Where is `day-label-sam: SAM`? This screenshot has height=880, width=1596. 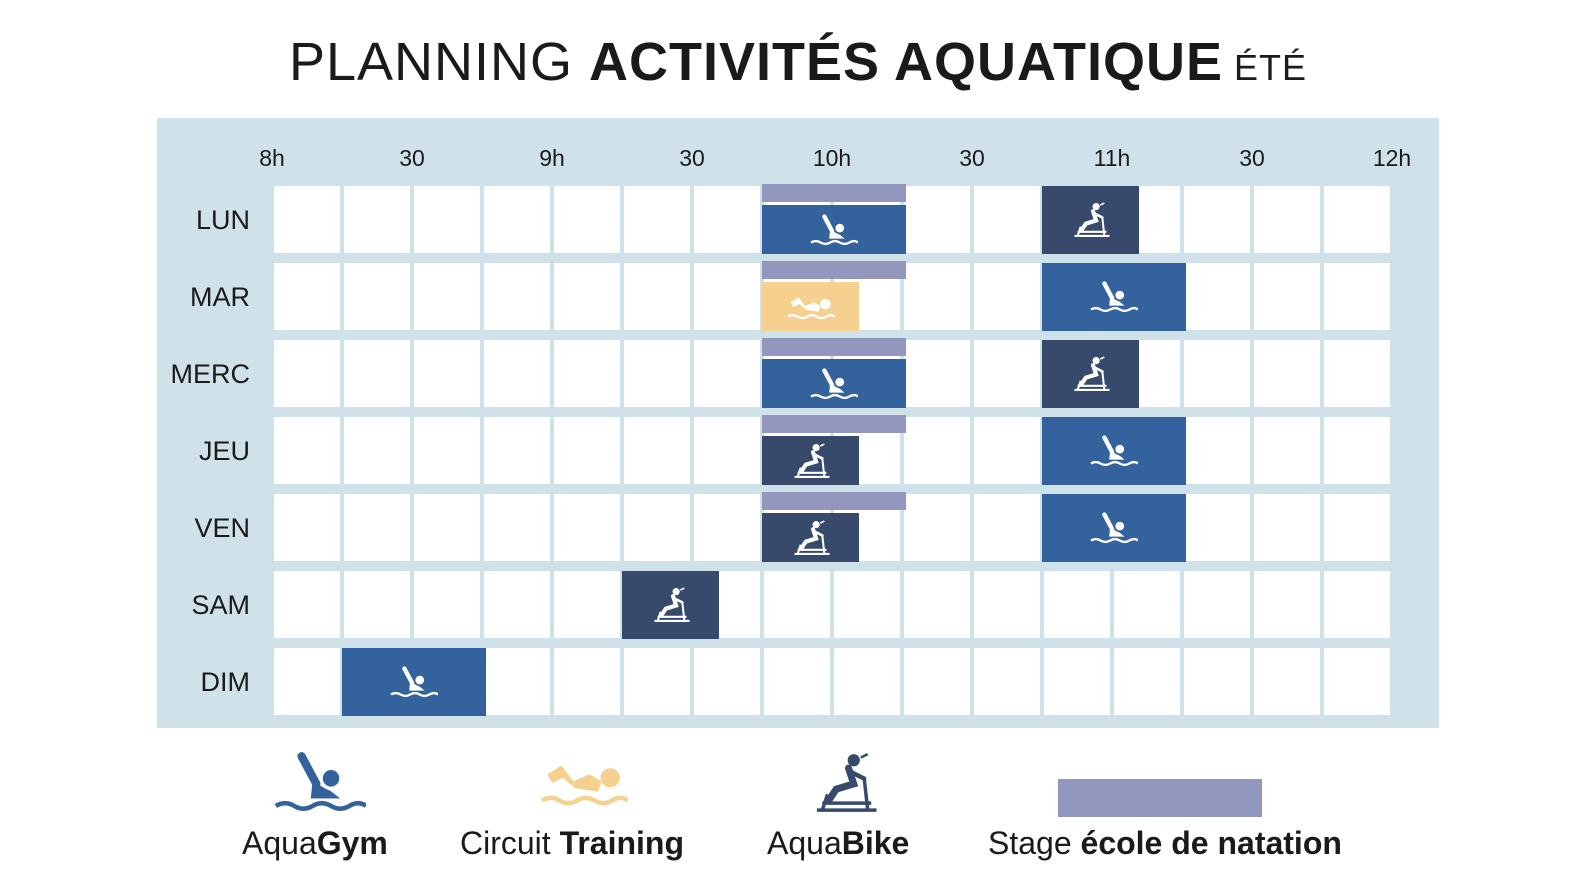
day-label-sam: SAM is located at coordinates (220, 604).